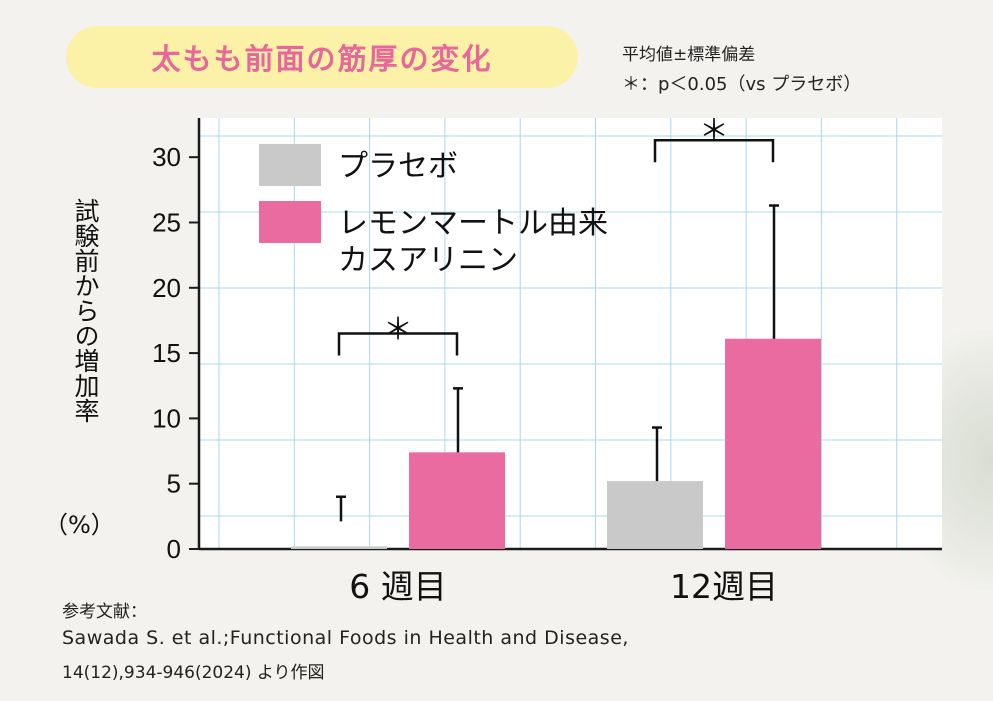  Describe the element at coordinates (174, 484) in the screenshot. I see `y-tick-label: 5` at that location.